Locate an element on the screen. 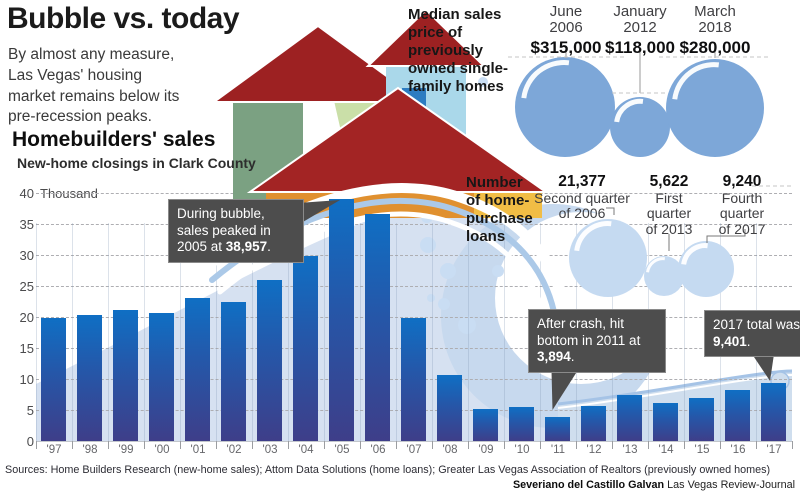  callout-2017-total: 2017 total was 9,401. is located at coordinates (752, 334).